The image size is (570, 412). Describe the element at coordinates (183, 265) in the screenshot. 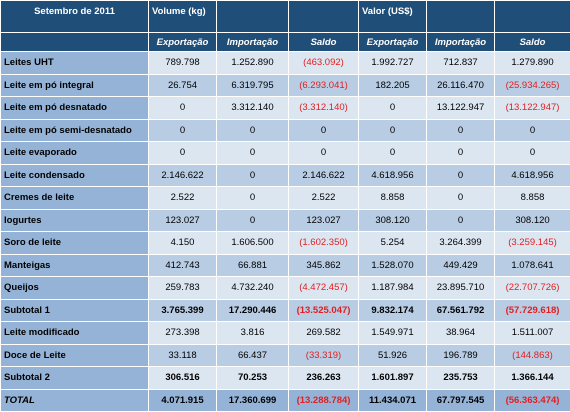

I see `table-cell: 412.743` at that location.